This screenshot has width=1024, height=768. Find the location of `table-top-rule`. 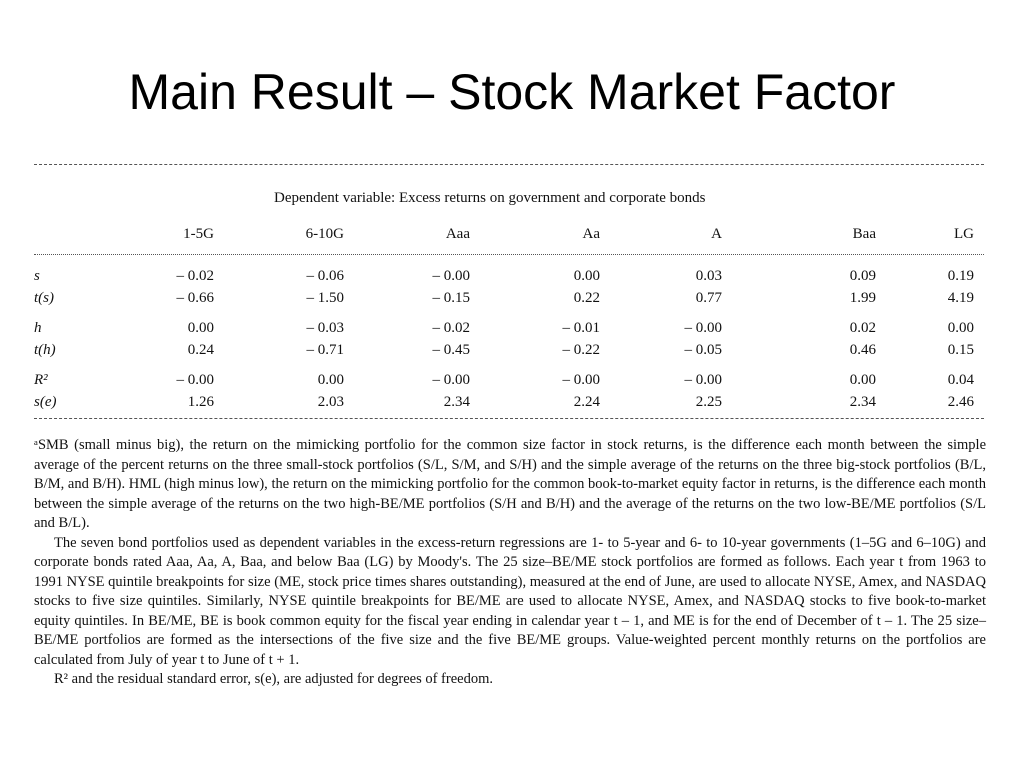

table-top-rule is located at coordinates (509, 164).